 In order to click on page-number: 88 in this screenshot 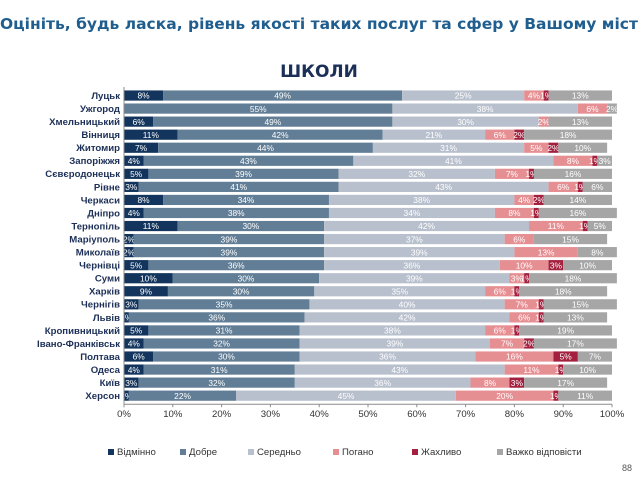, I will do `click(626, 468)`.